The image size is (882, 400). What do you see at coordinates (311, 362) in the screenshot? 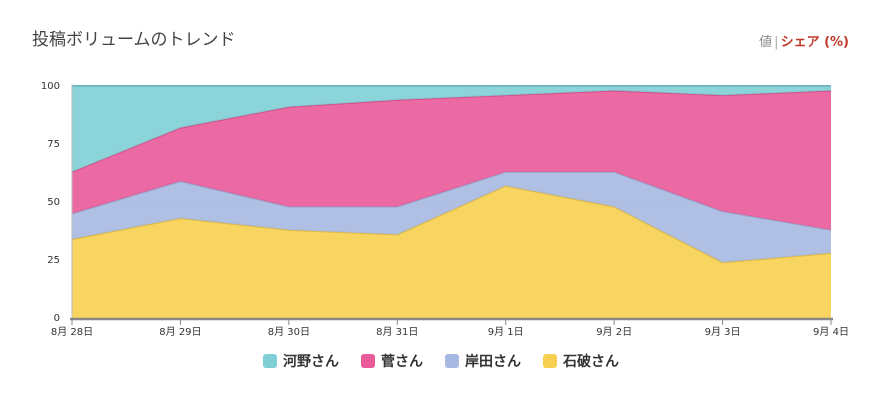
I see `legend-label: 河野さん` at bounding box center [311, 362].